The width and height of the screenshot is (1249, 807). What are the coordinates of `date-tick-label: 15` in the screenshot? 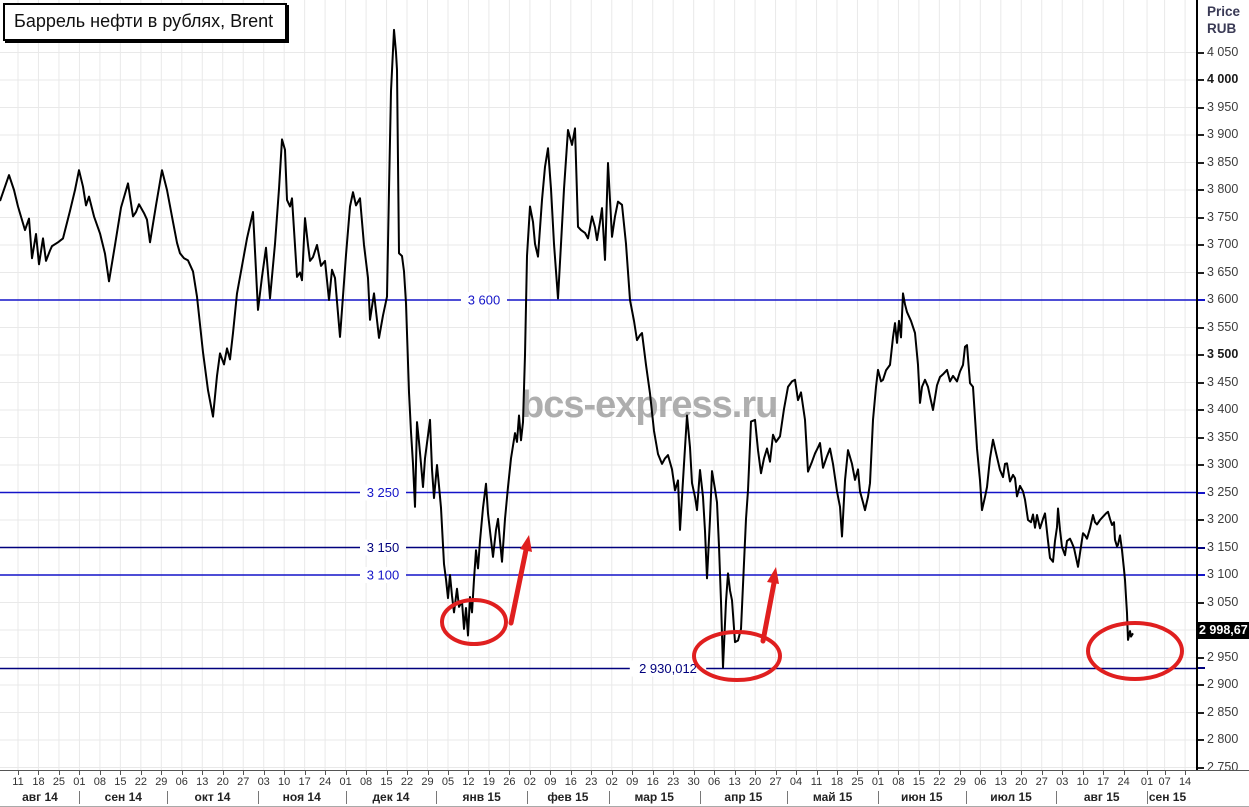 It's located at (120, 782).